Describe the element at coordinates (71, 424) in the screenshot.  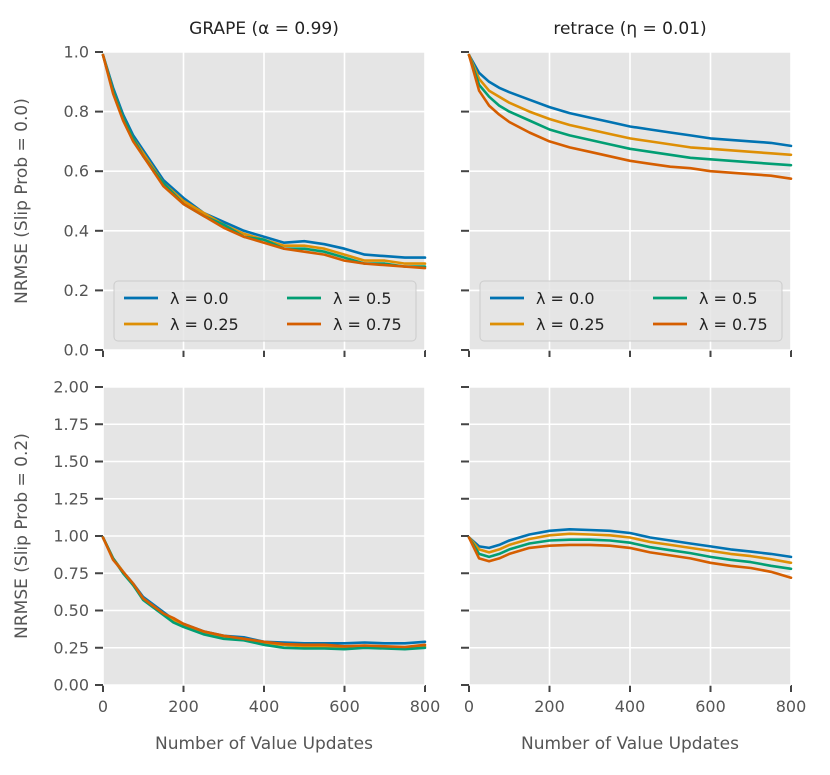
I see `y-tick-label: 1.75` at that location.